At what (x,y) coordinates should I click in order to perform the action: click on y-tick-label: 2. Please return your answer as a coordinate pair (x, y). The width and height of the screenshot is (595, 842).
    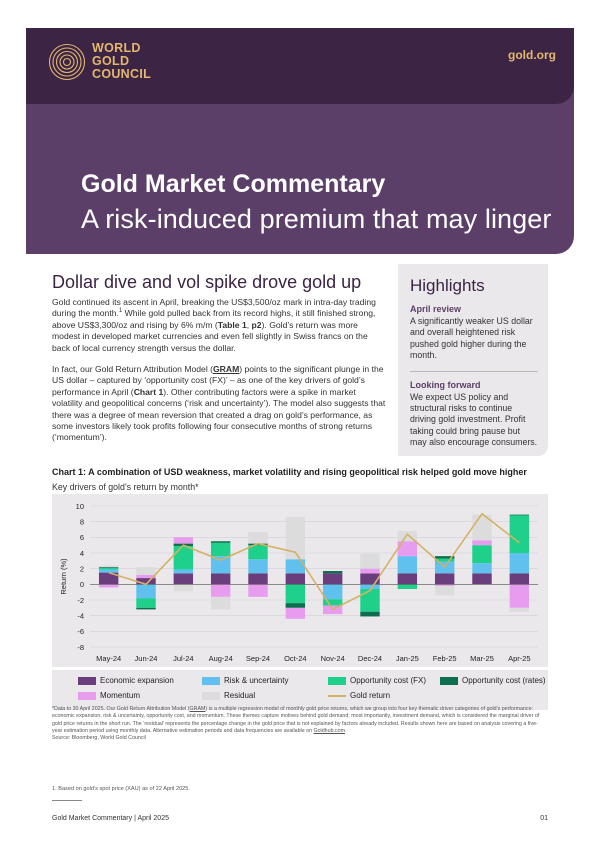
    Looking at the image, I should click on (82, 568).